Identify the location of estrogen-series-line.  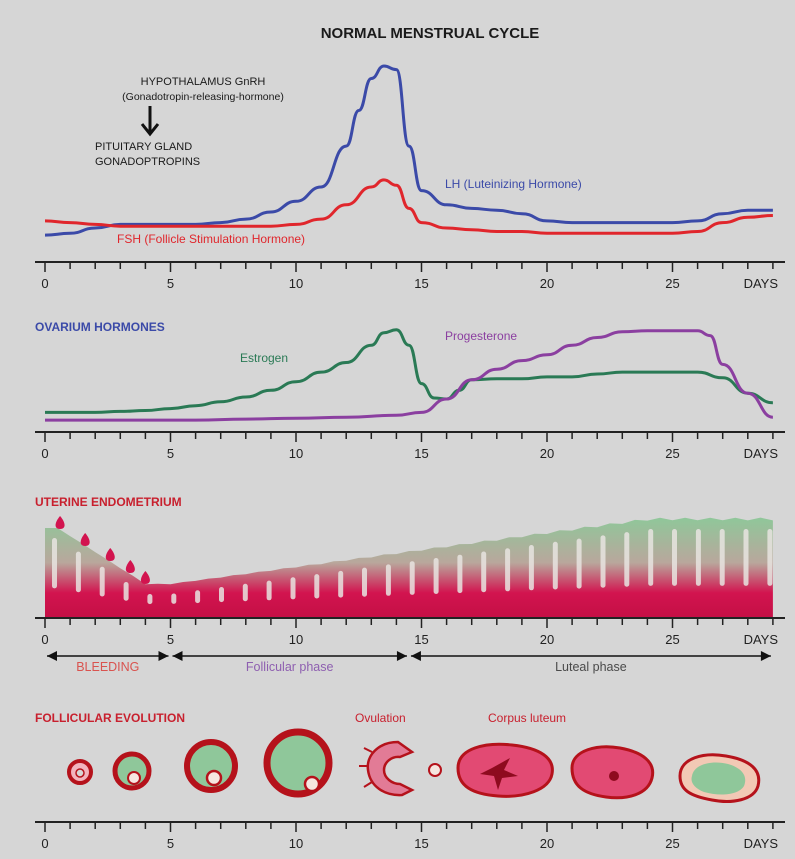
(409, 371).